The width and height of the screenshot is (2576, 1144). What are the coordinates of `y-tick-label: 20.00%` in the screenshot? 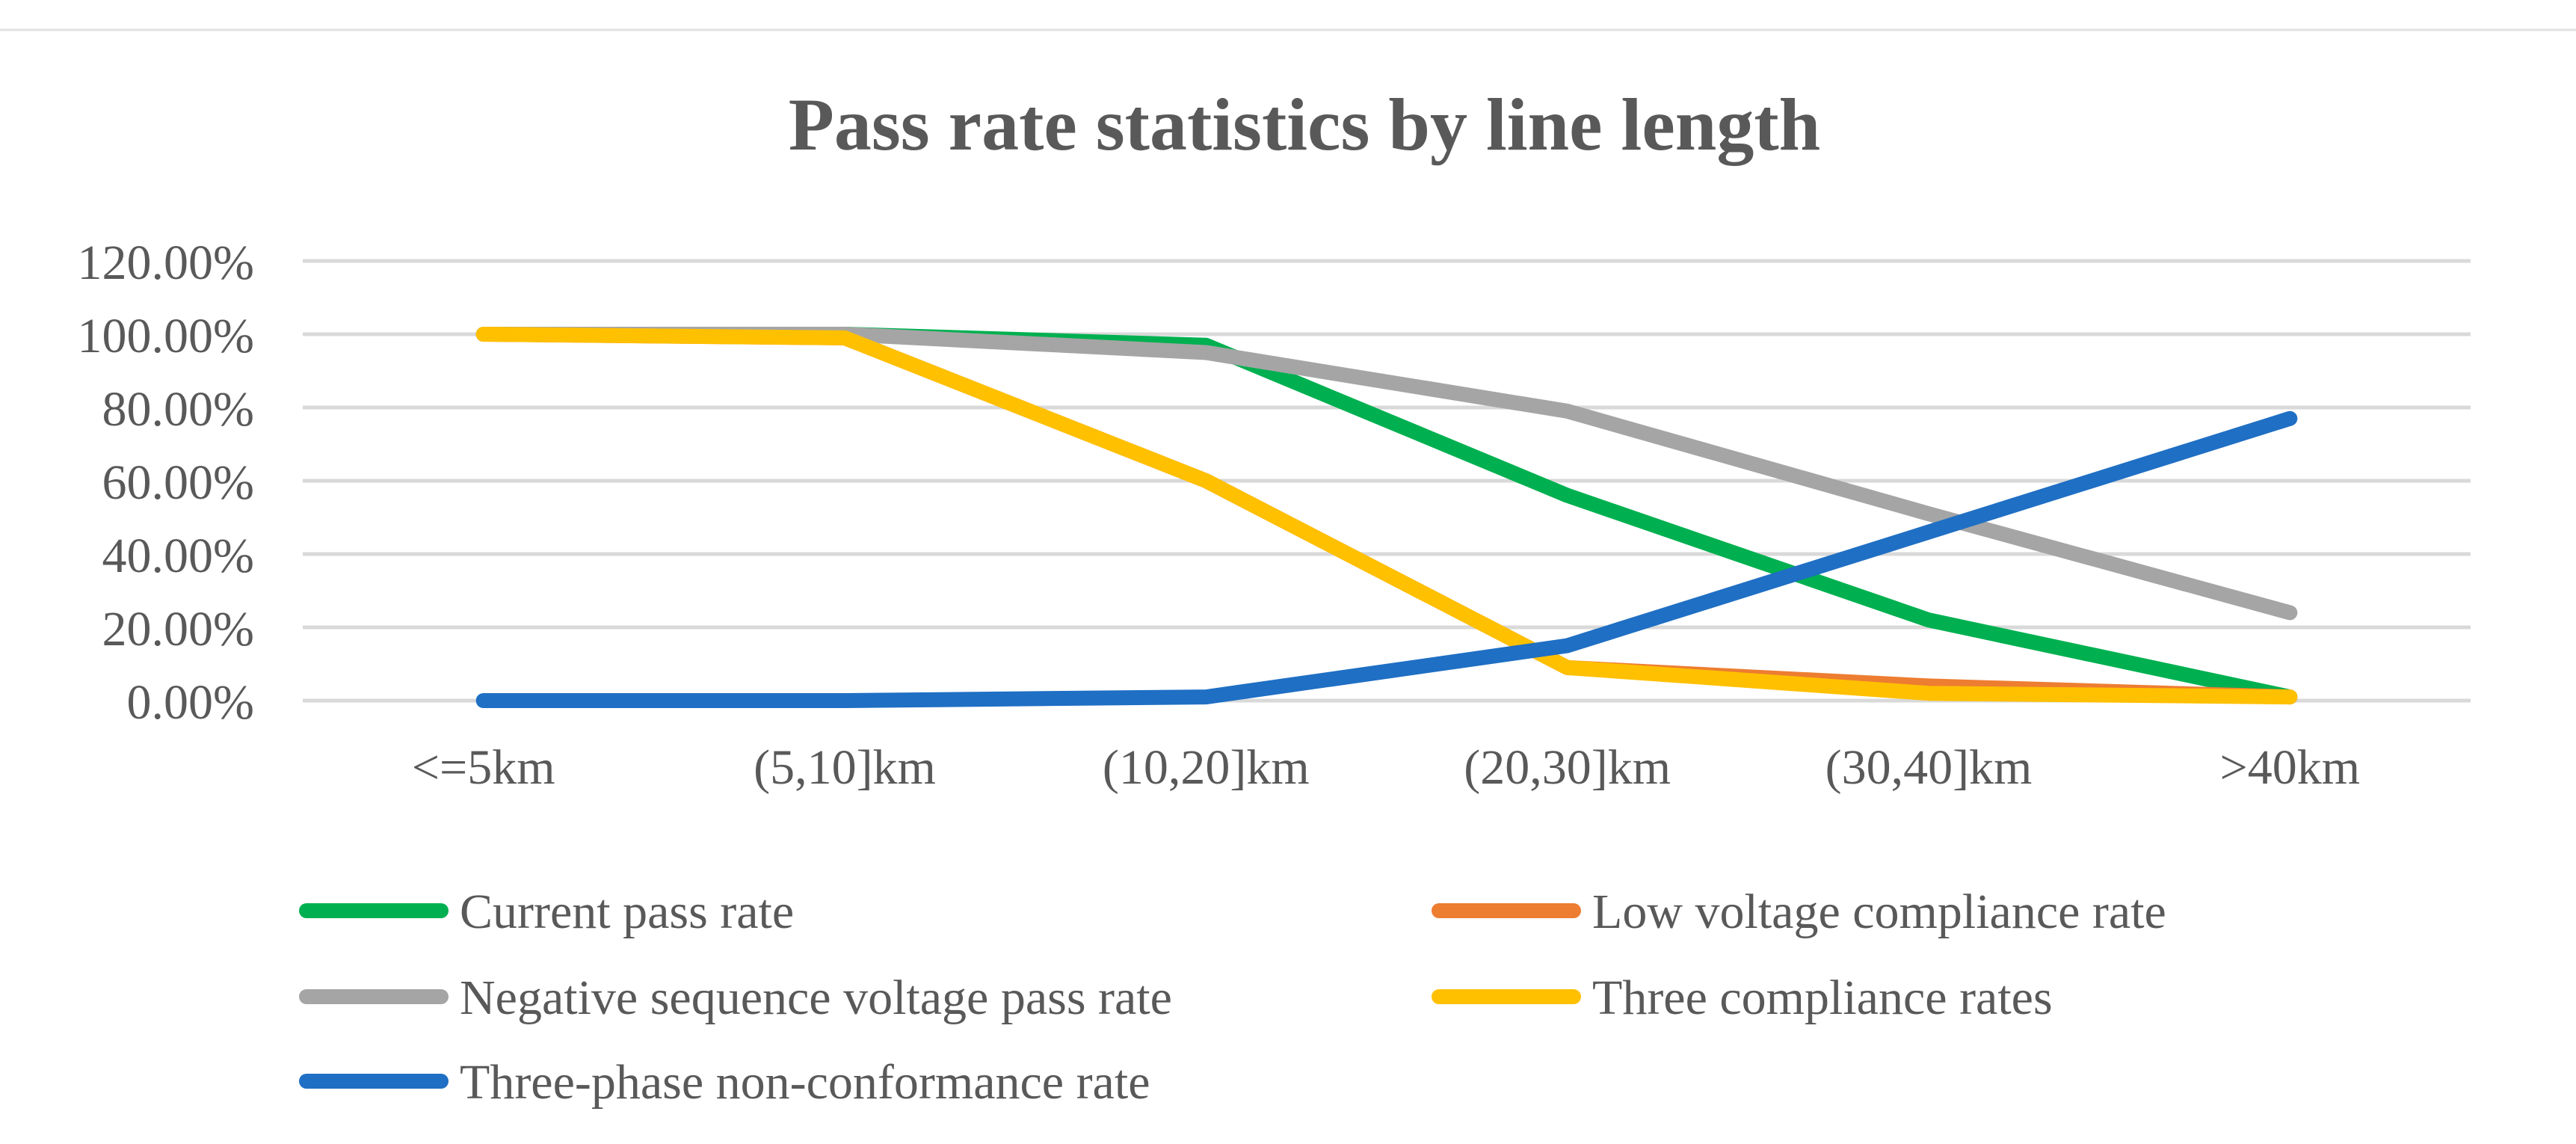 It's located at (178, 629).